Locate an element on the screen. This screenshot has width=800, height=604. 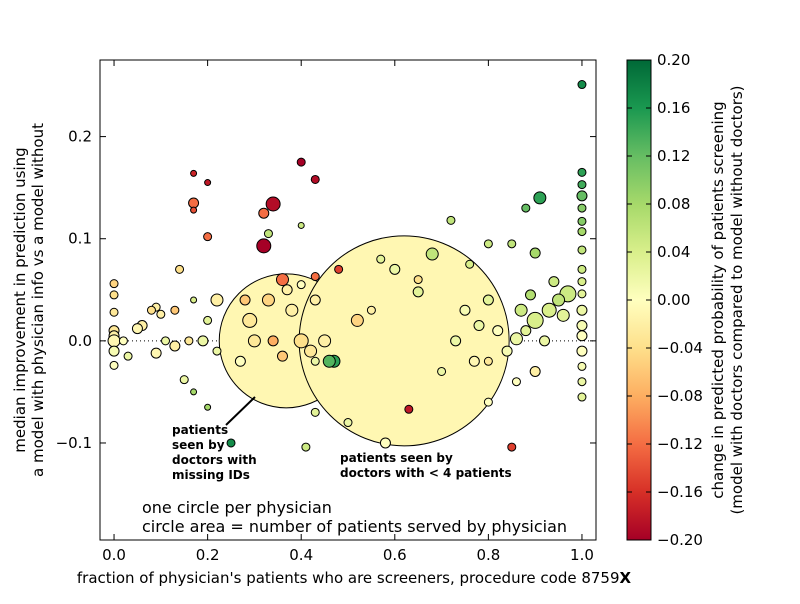
y-axis-label: median improvement in prediction using is located at coordinates (20, 299).